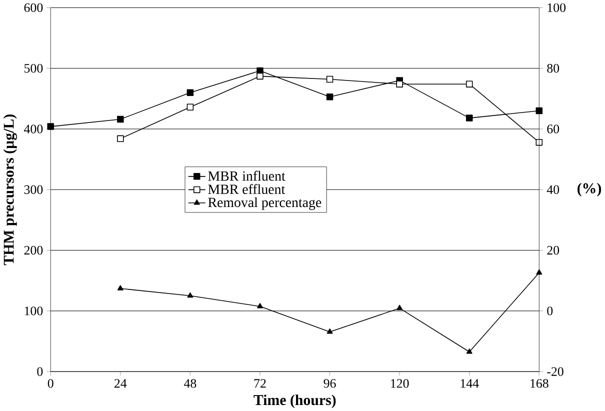  I want to click on y-tick-label: 200, so click(33, 250).